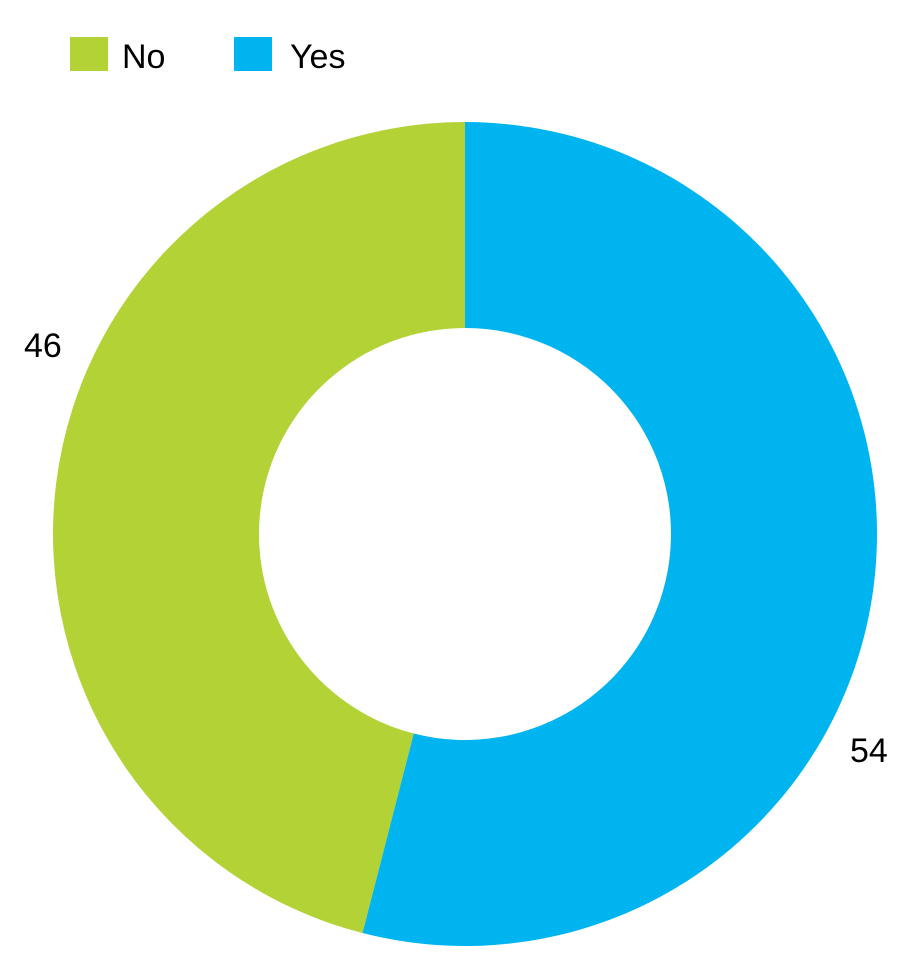 Image resolution: width=922 pixels, height=960 pixels. What do you see at coordinates (43, 346) in the screenshot?
I see `data-label-no: 46` at bounding box center [43, 346].